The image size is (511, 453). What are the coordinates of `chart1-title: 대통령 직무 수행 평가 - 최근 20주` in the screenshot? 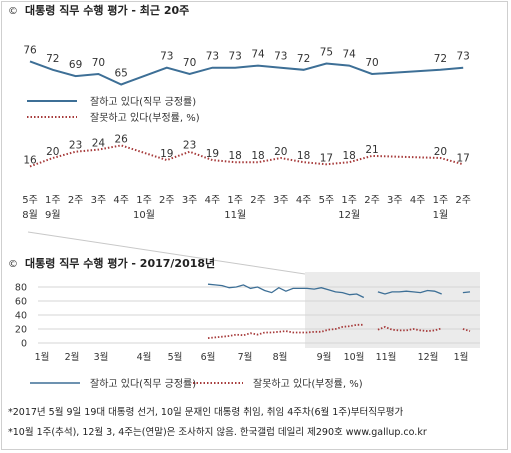 It's located at (107, 10).